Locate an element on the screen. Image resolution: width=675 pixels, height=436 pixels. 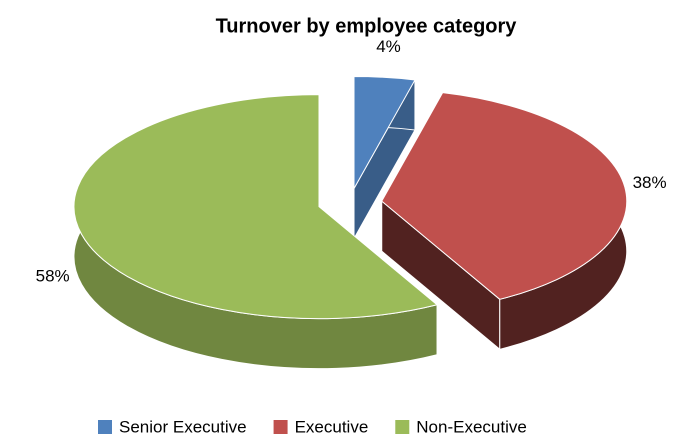
legend-label: Executive is located at coordinates (332, 426).